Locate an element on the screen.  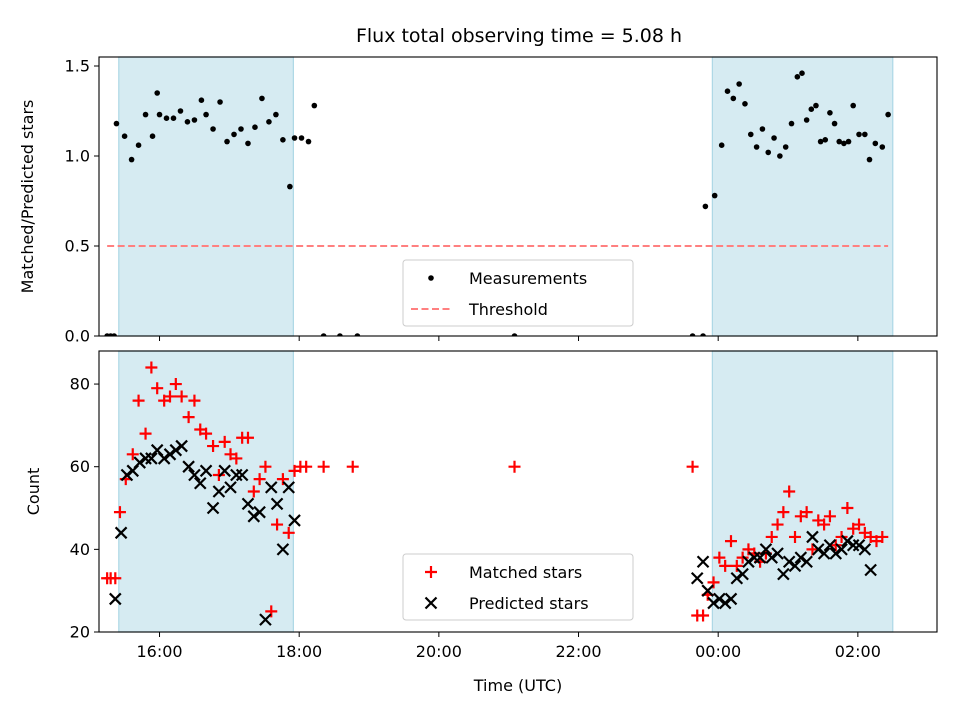
legend: Matched stars Predicted stars is located at coordinates (518, 587).